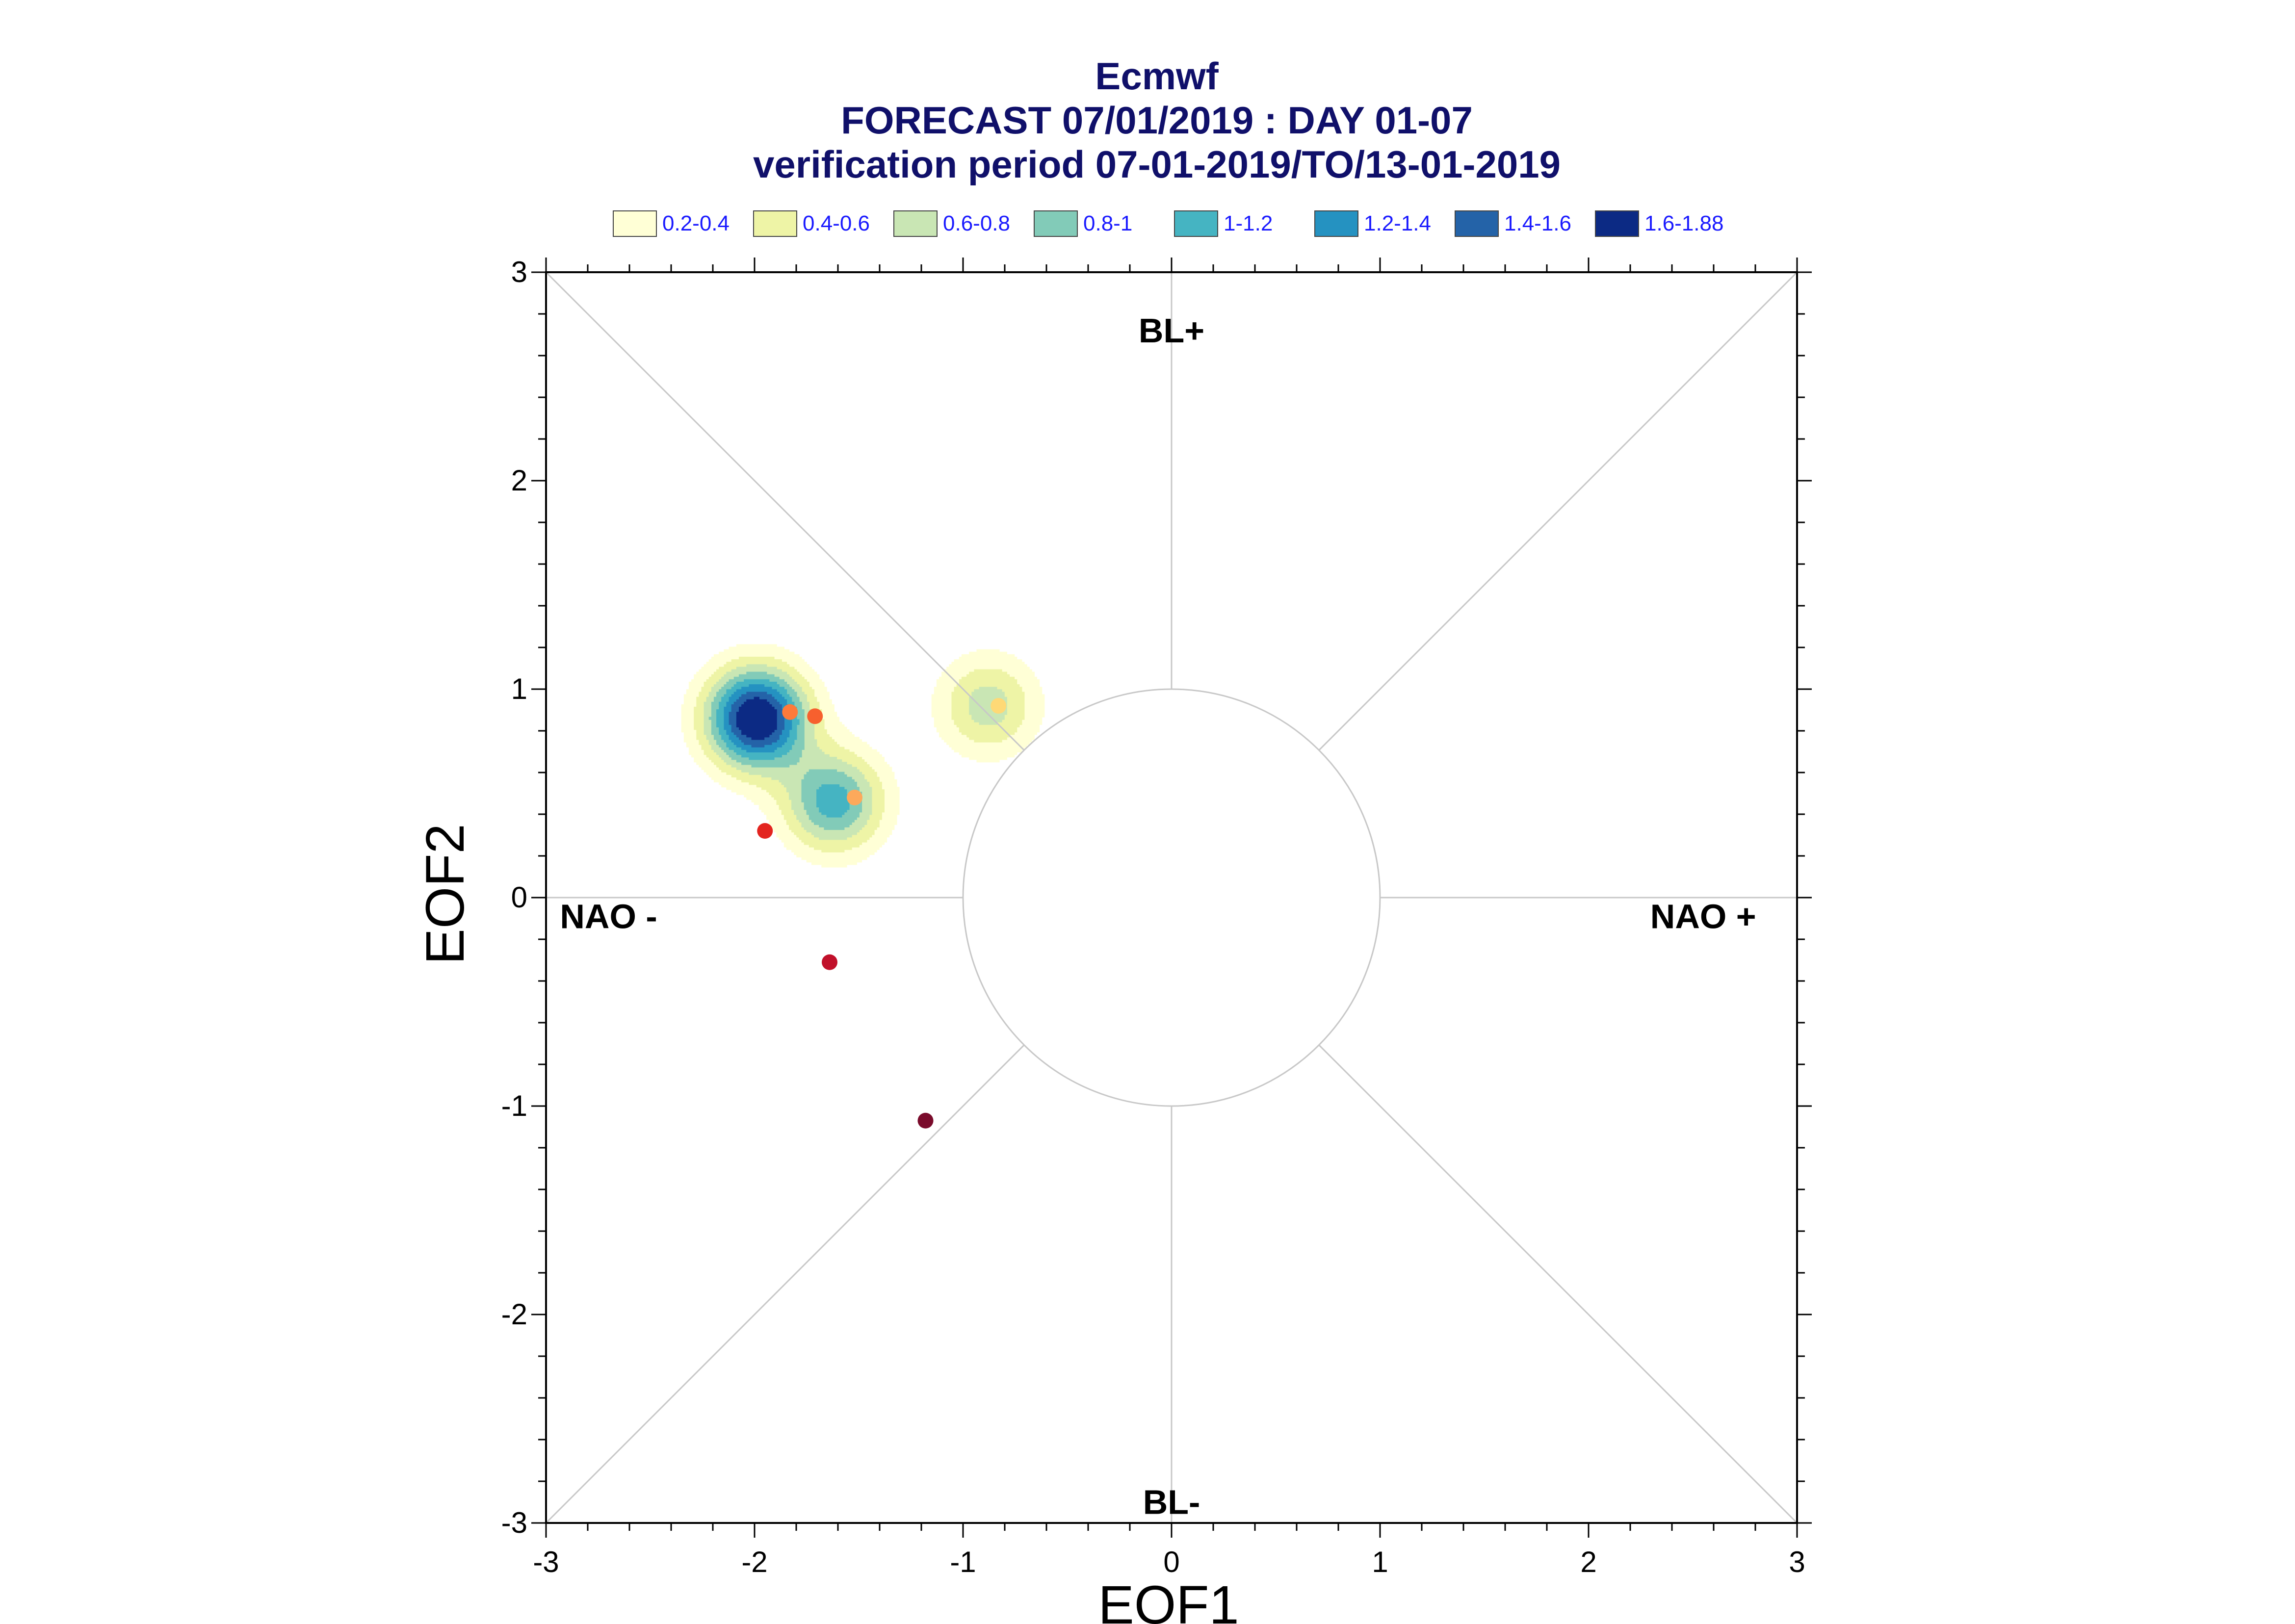 The width and height of the screenshot is (2295, 1624). What do you see at coordinates (519, 688) in the screenshot?
I see `y-tick-label: 1` at bounding box center [519, 688].